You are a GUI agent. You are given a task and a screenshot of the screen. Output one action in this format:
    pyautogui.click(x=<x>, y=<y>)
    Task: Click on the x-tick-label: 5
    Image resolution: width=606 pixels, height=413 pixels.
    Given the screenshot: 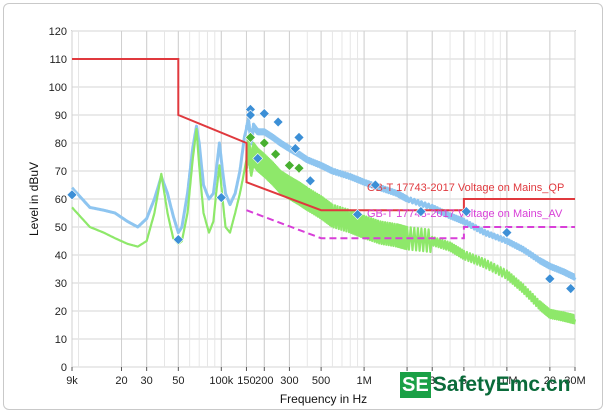 What is the action you would take?
    pyautogui.click(x=464, y=381)
    